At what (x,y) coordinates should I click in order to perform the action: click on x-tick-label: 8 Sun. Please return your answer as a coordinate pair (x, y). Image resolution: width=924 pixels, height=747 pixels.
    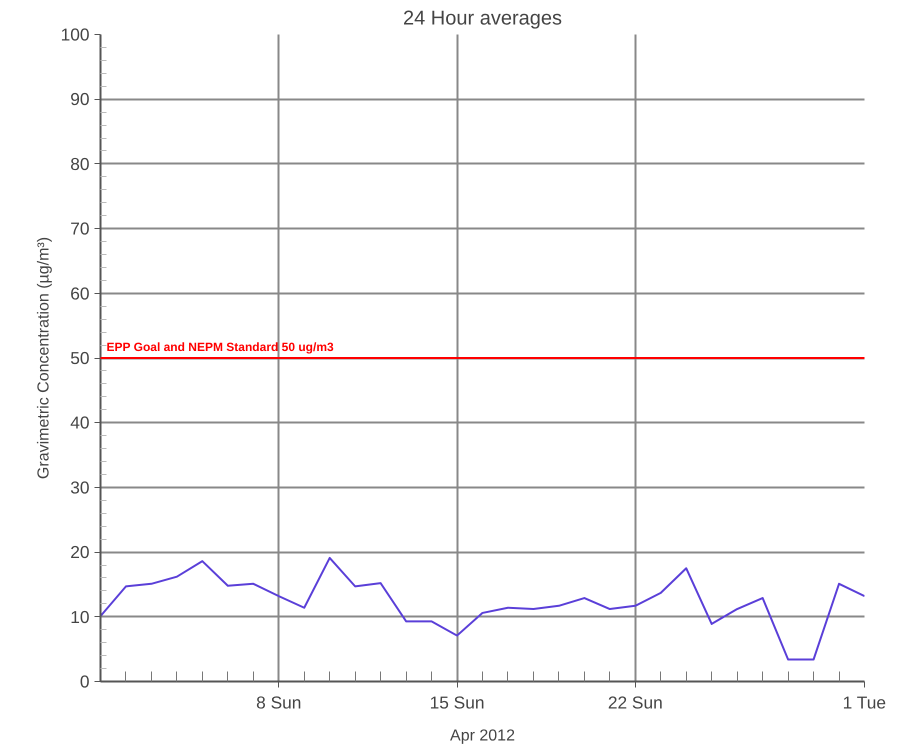
    Looking at the image, I should click on (279, 702).